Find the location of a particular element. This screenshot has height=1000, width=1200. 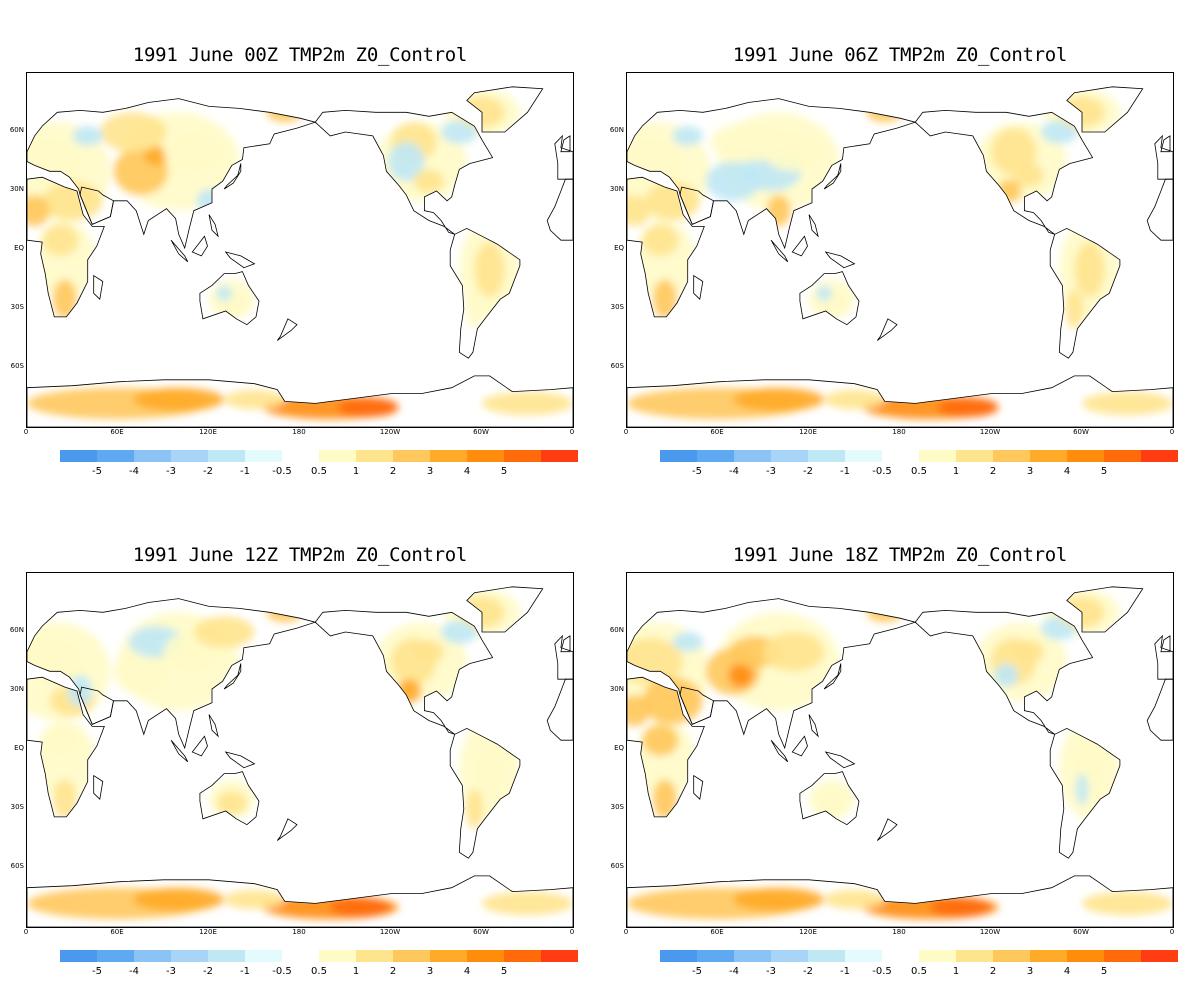

colorbar-label: 1 is located at coordinates (956, 471).